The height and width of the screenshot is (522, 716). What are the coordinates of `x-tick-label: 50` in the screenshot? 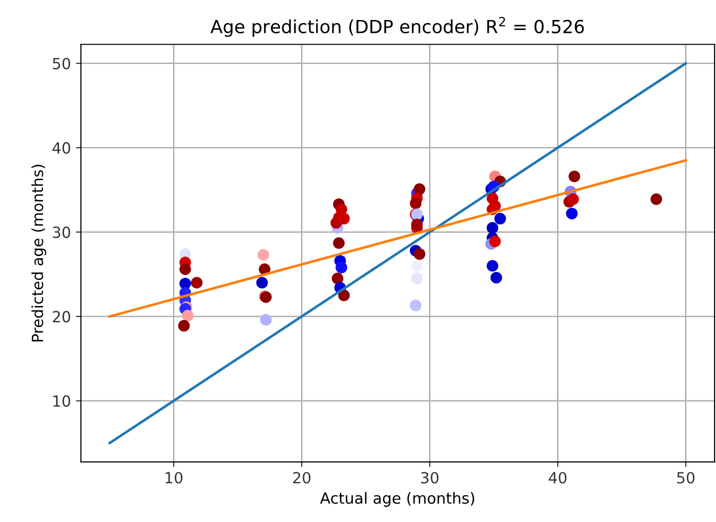 It's located at (685, 478).